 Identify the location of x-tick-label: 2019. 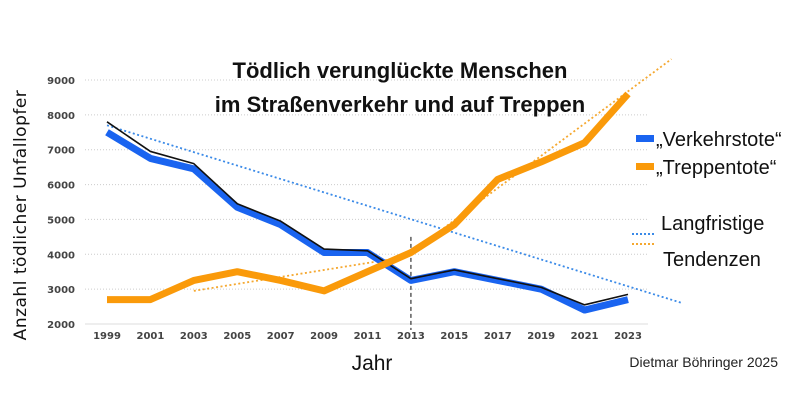
(541, 336).